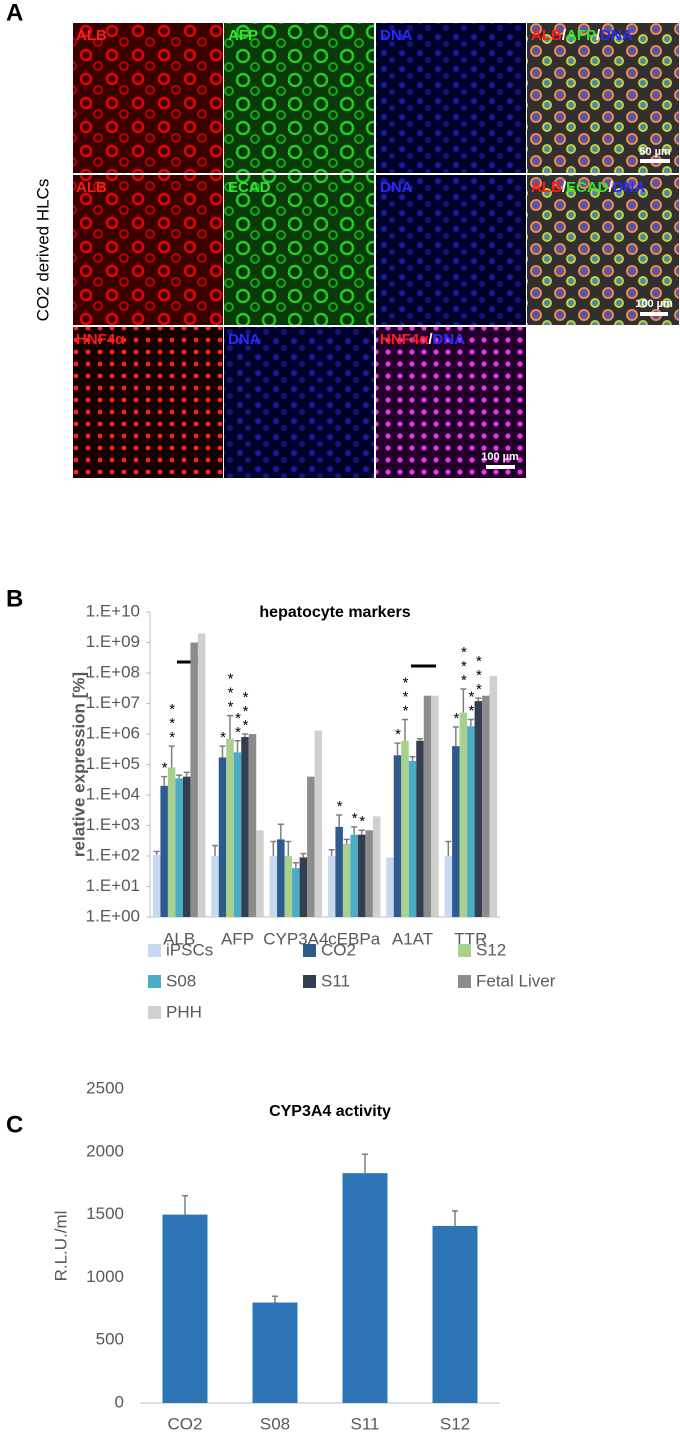 Image resolution: width=680 pixels, height=1436 pixels. I want to click on y-tick-label: 1.E+01, so click(113, 885).